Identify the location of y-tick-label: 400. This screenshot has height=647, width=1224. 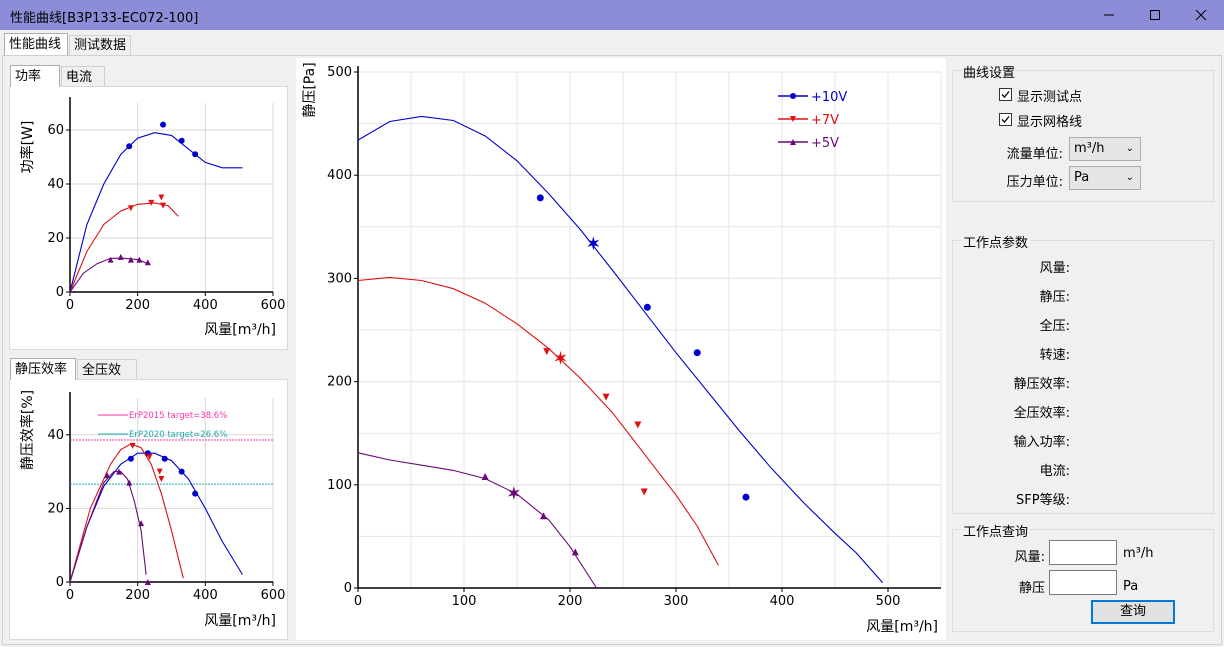
(339, 175).